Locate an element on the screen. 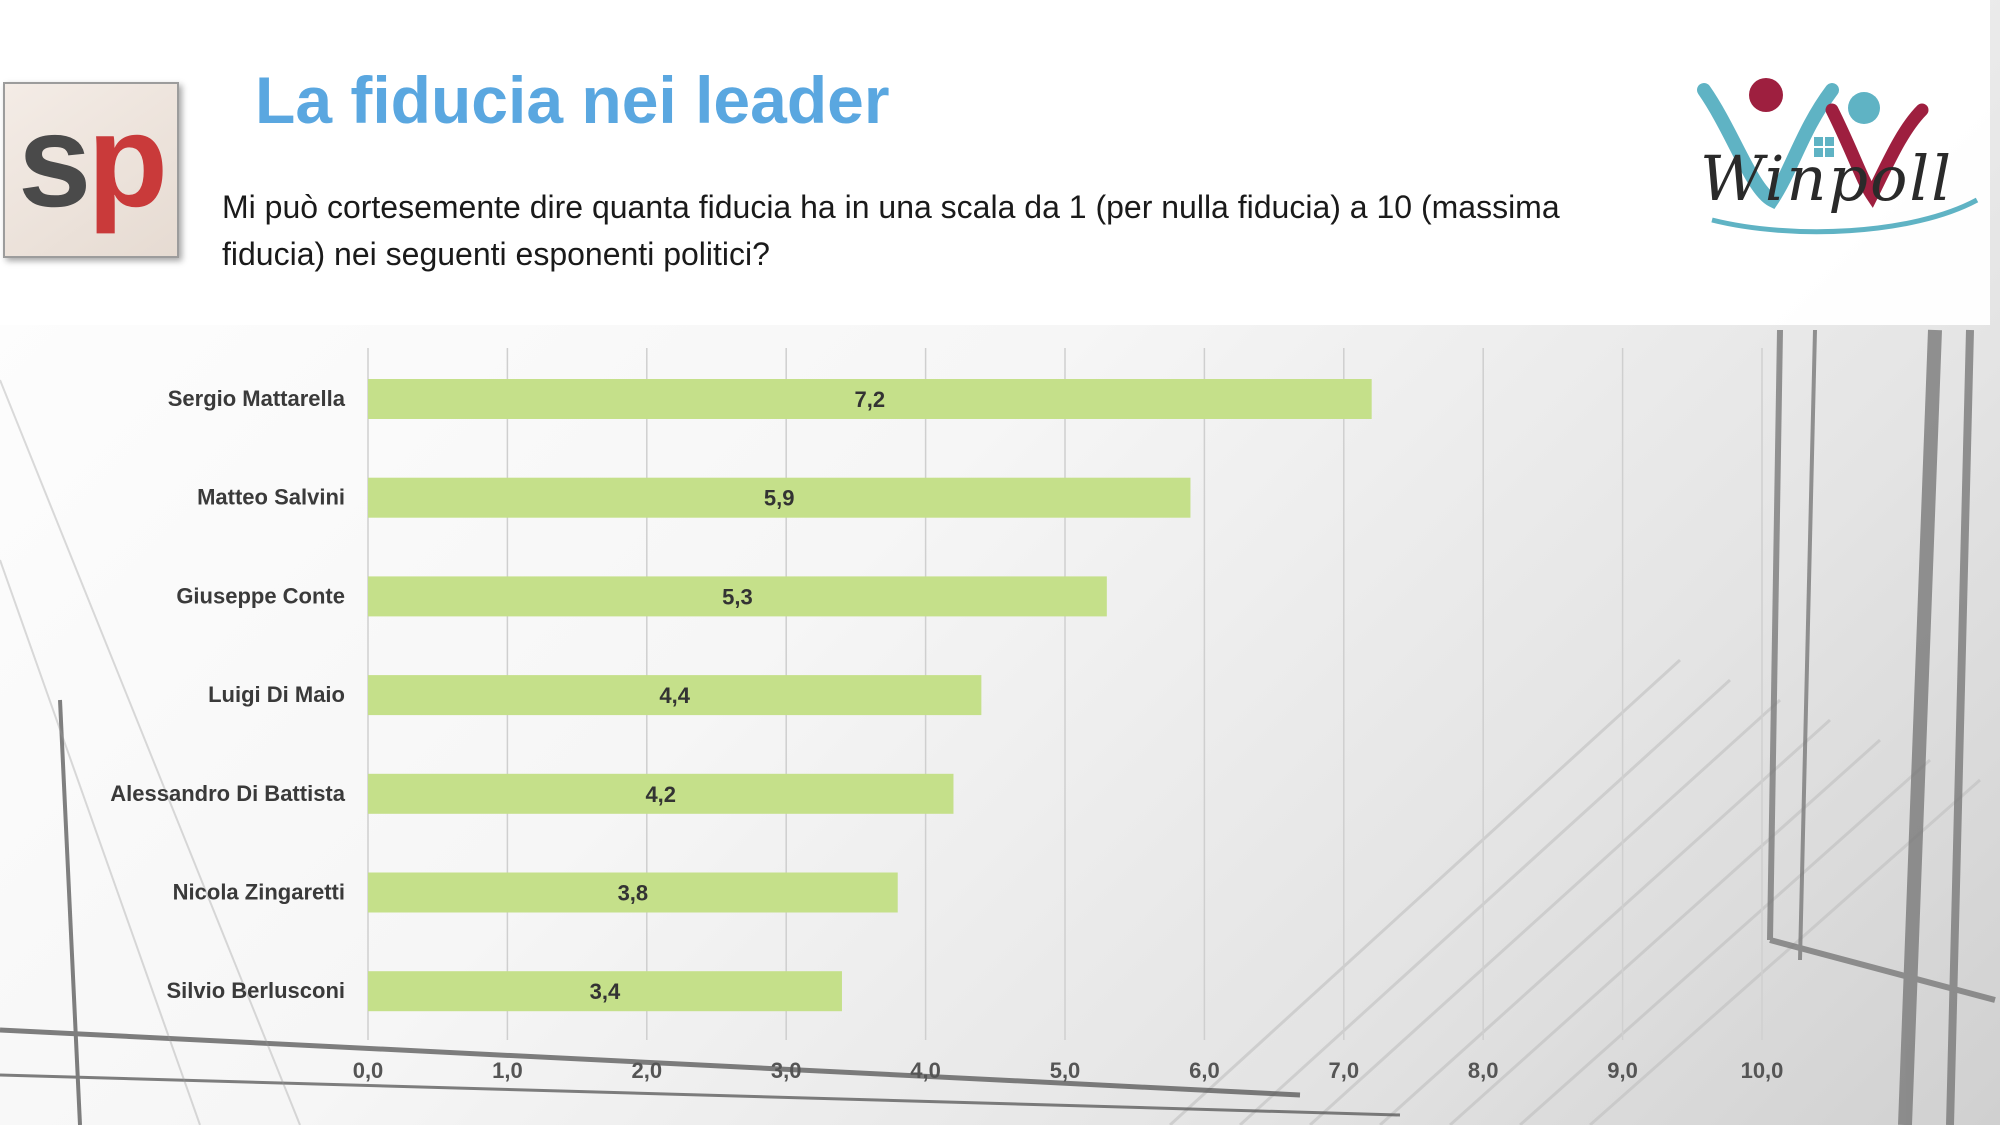 The height and width of the screenshot is (1125, 2000). category-label: Alessandro Di Battista is located at coordinates (227, 793).